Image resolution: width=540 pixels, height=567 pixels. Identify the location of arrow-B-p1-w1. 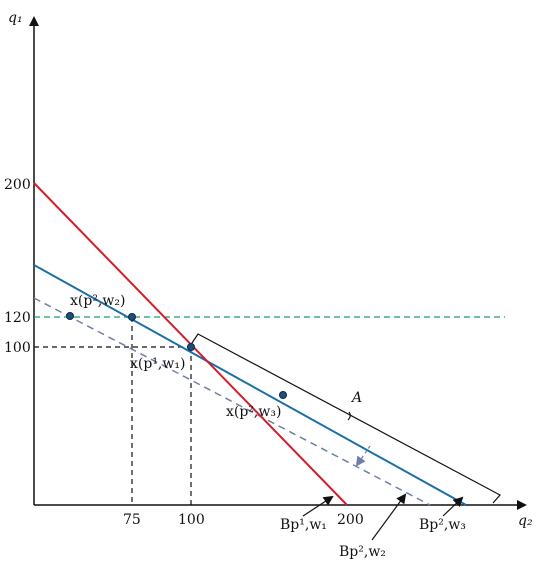
(318, 506).